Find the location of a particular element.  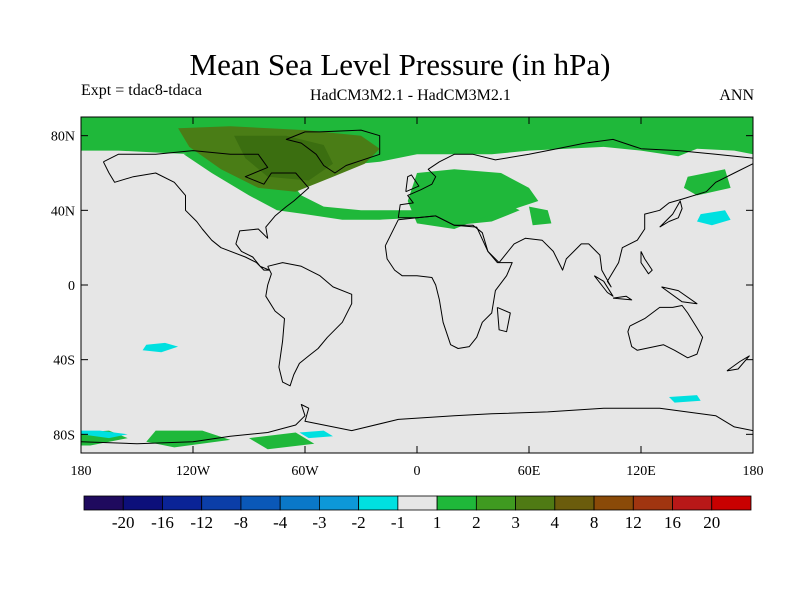

region-east-asia-green is located at coordinates (707, 182).